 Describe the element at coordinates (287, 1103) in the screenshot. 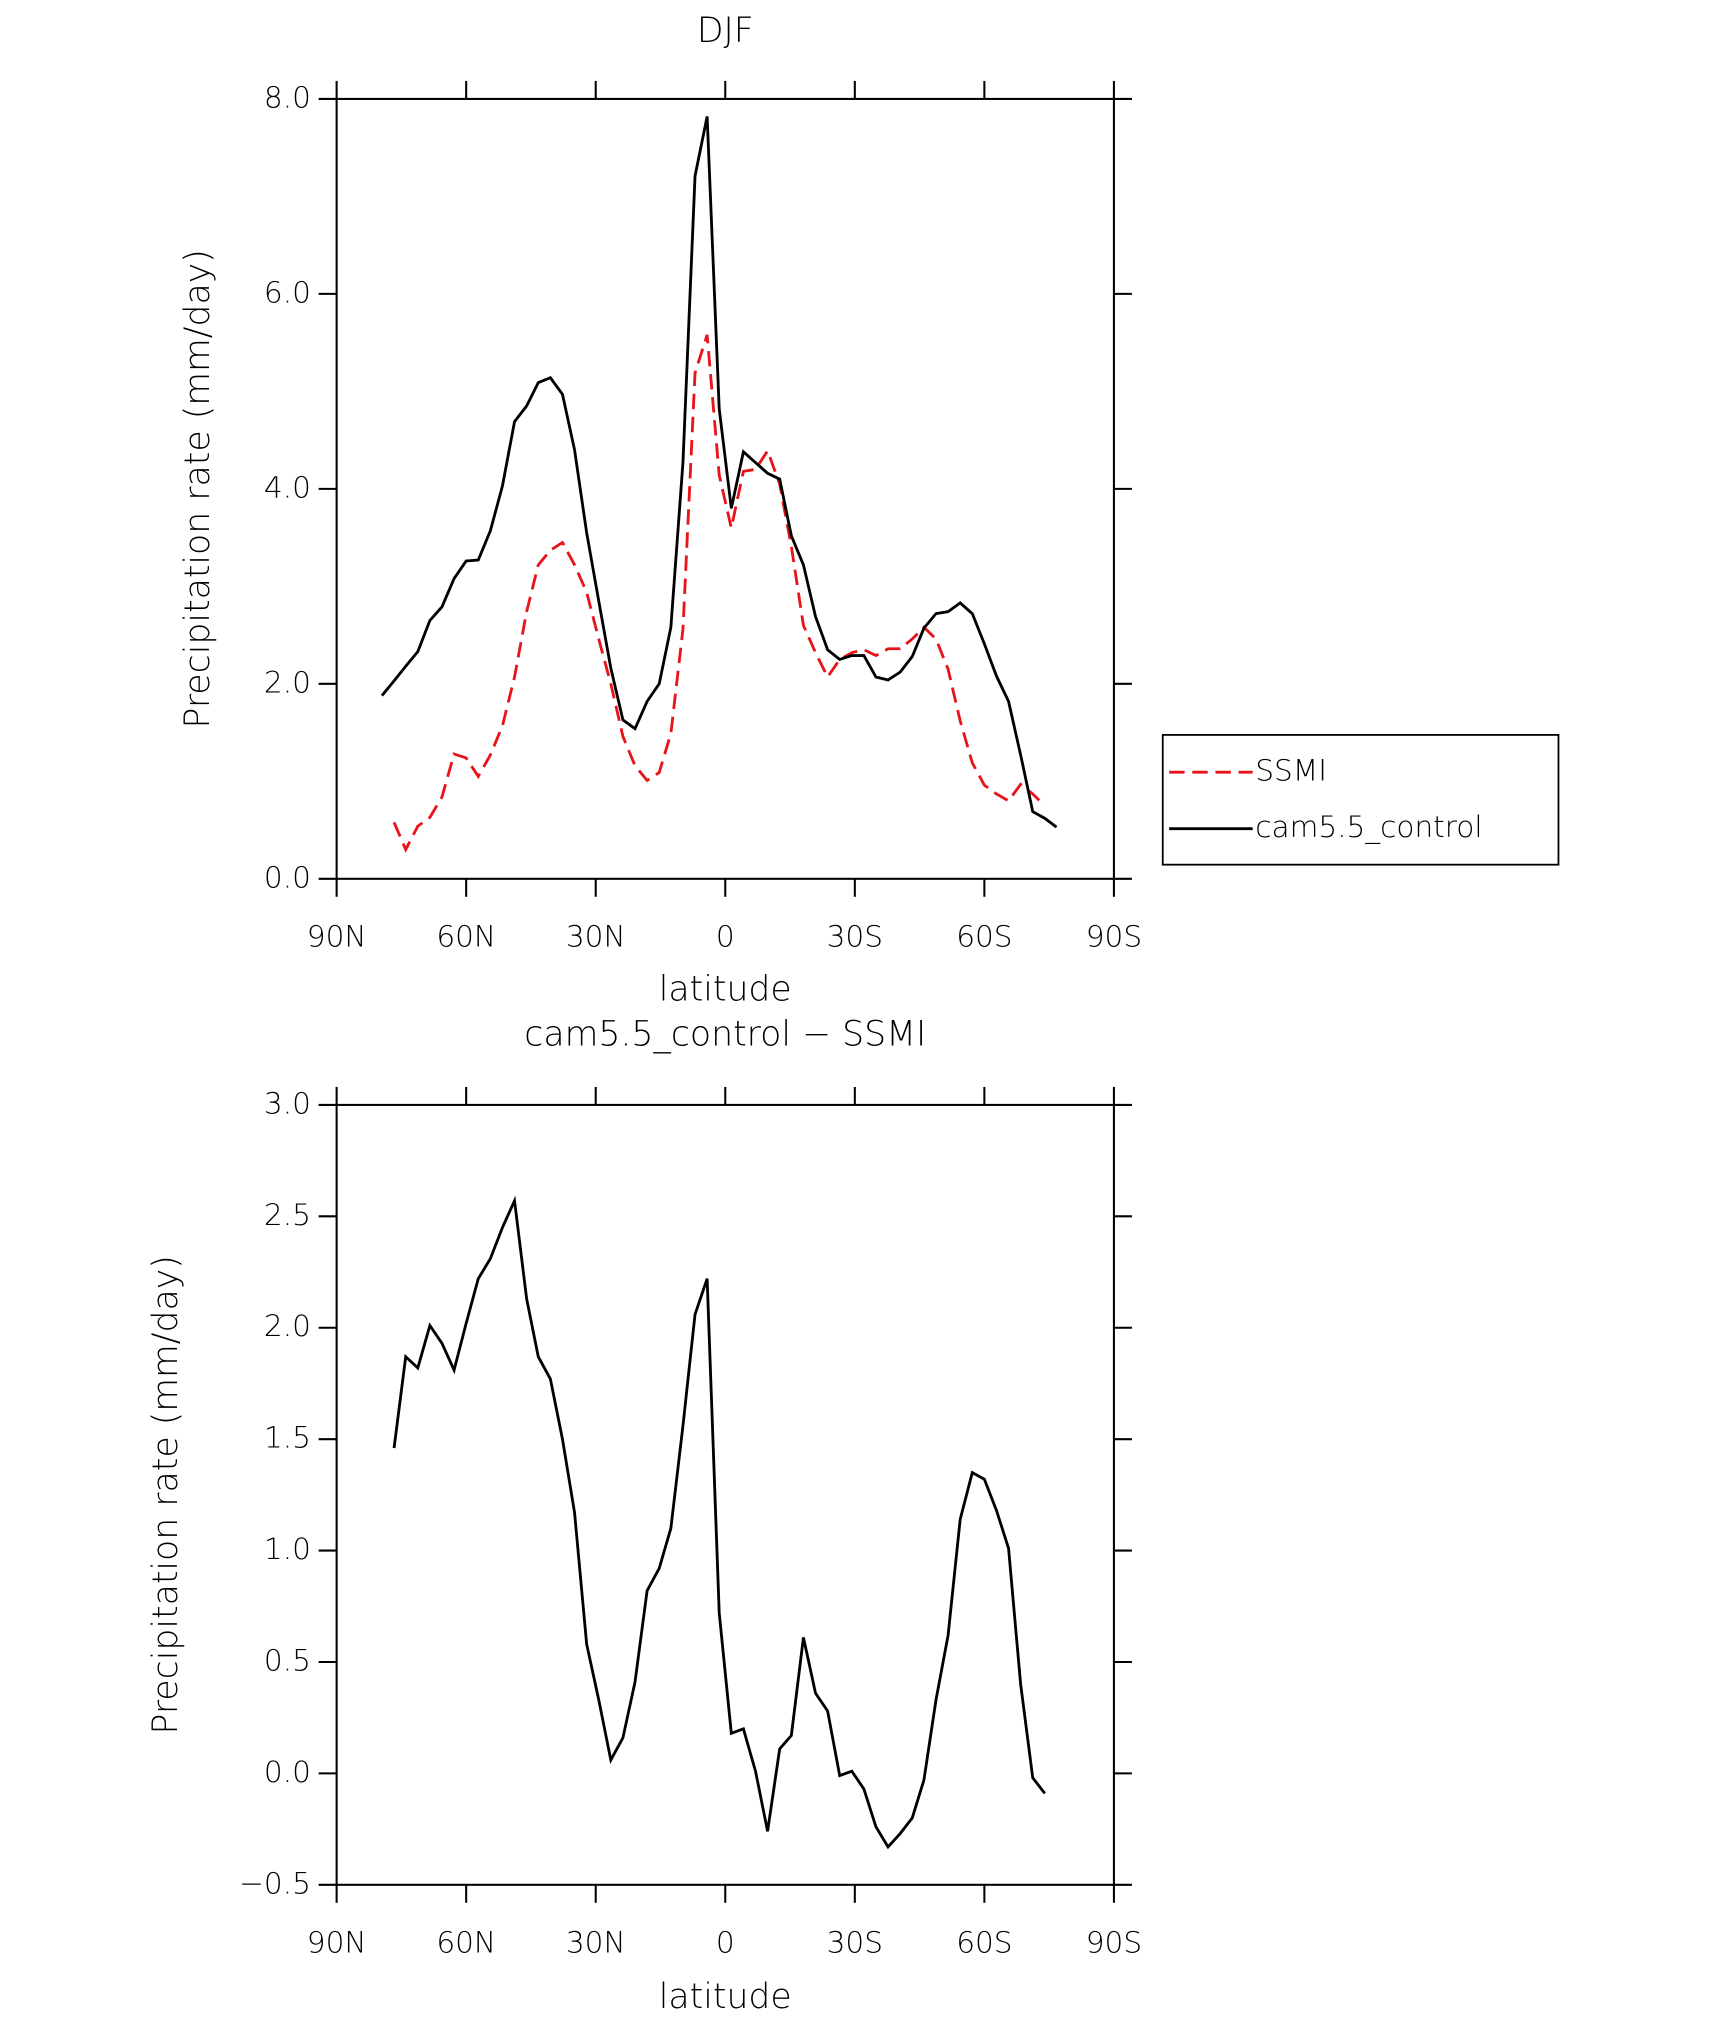

I see `y-tick-label: 3.0` at that location.